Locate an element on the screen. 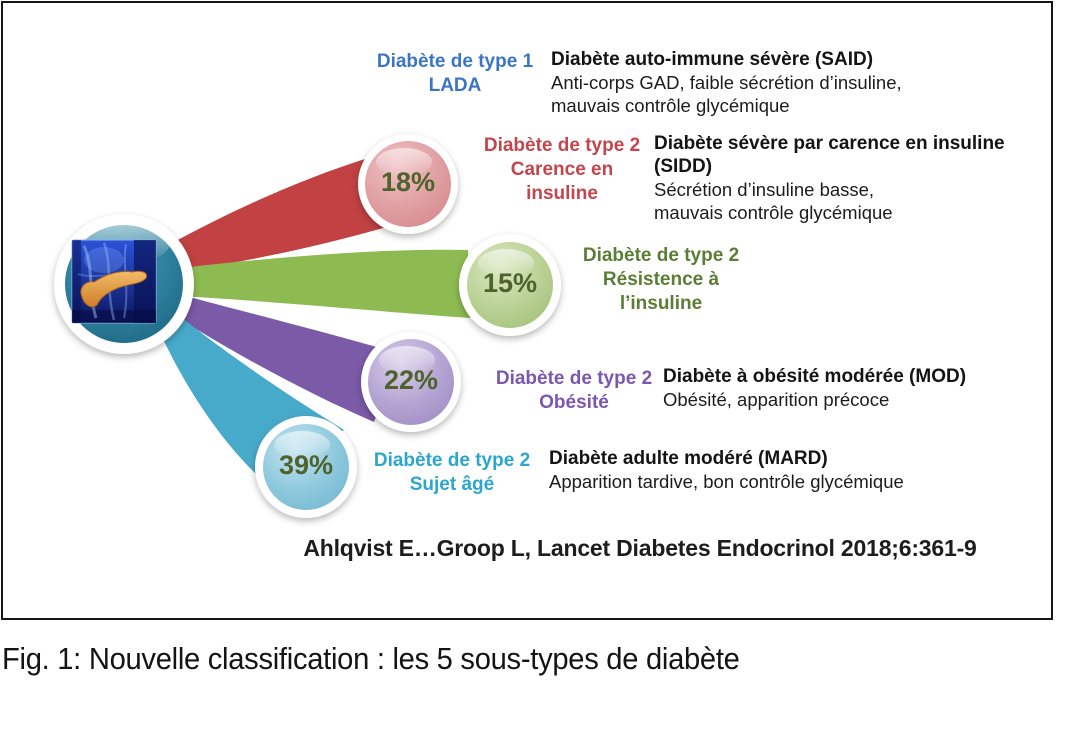 The image size is (1083, 750). circle-39pct is located at coordinates (306, 467).